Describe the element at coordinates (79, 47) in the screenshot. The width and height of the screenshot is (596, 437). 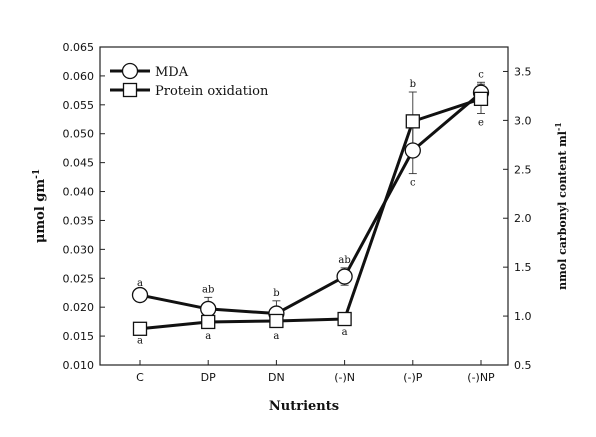
I see `y-left-tick-label: 0.065` at that location.